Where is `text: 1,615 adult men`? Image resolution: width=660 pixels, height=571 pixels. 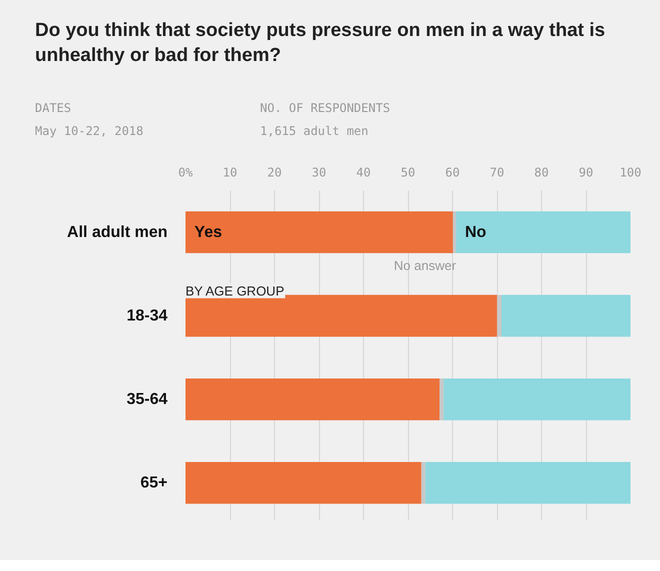
text: 1,615 adult men is located at coordinates (314, 131).